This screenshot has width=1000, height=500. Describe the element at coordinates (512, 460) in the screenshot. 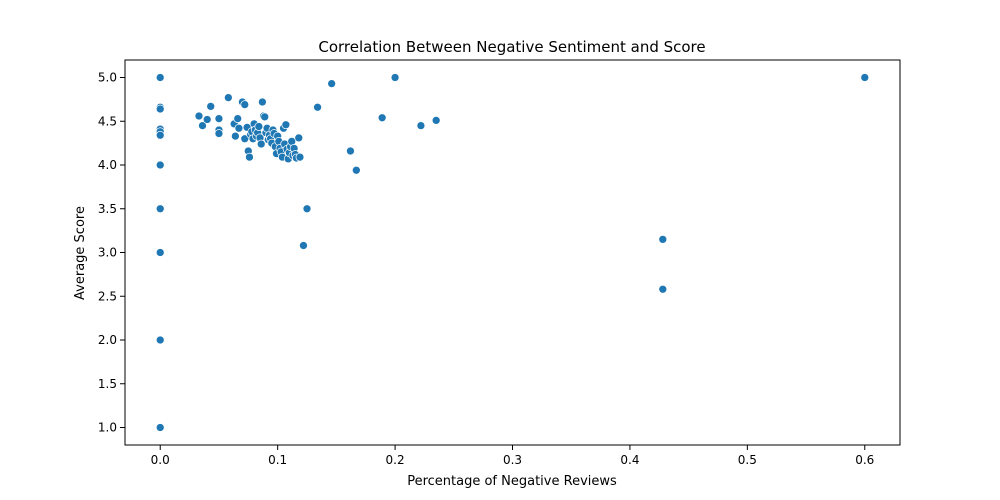

I see `x-tick-label: 0.3` at that location.